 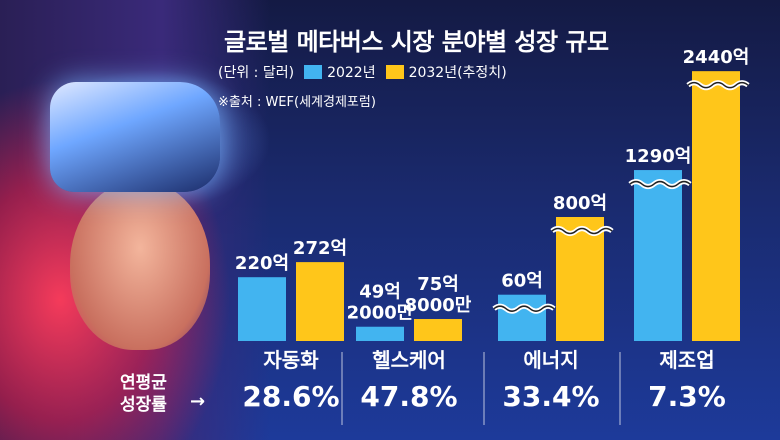 What do you see at coordinates (256, 73) in the screenshot?
I see `unit-label: (단위 : 달러)` at bounding box center [256, 73].